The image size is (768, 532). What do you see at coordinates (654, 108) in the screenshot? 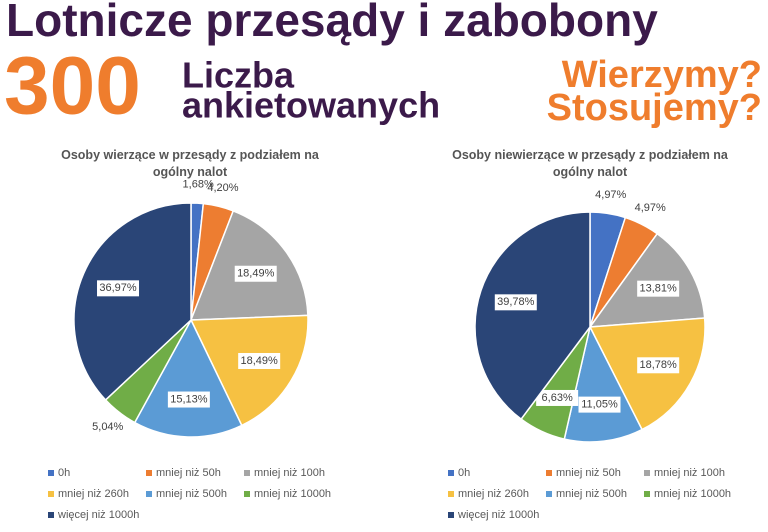
I see `question: Stosujemy?` at bounding box center [654, 108].